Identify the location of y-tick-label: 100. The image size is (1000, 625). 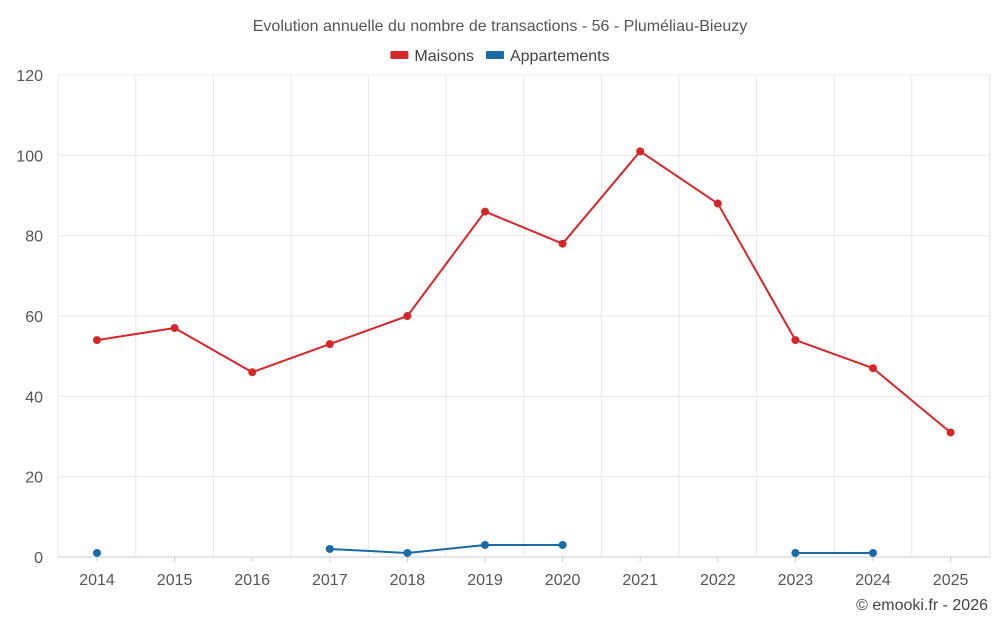
(29, 156).